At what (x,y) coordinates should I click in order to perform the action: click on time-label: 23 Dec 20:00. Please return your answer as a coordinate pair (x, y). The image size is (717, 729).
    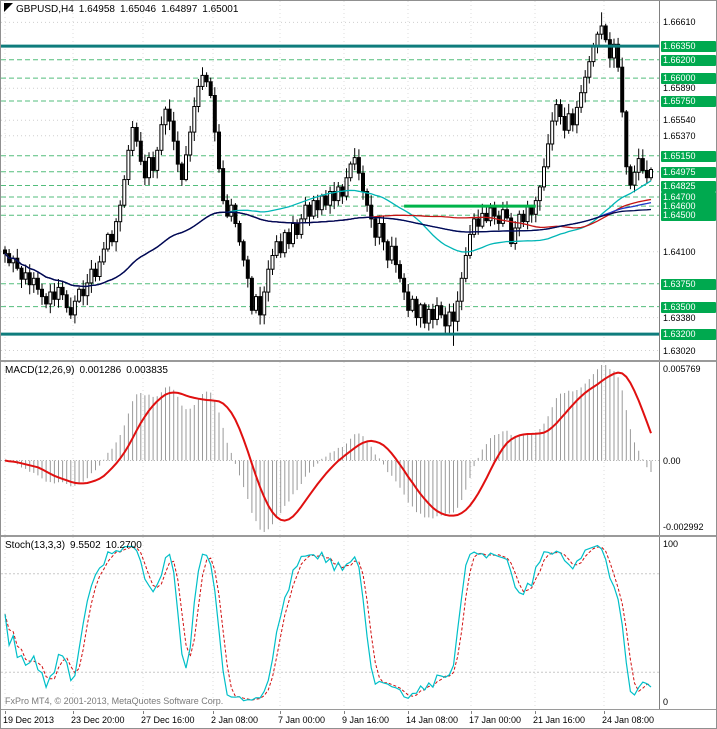
    Looking at the image, I should click on (98, 720).